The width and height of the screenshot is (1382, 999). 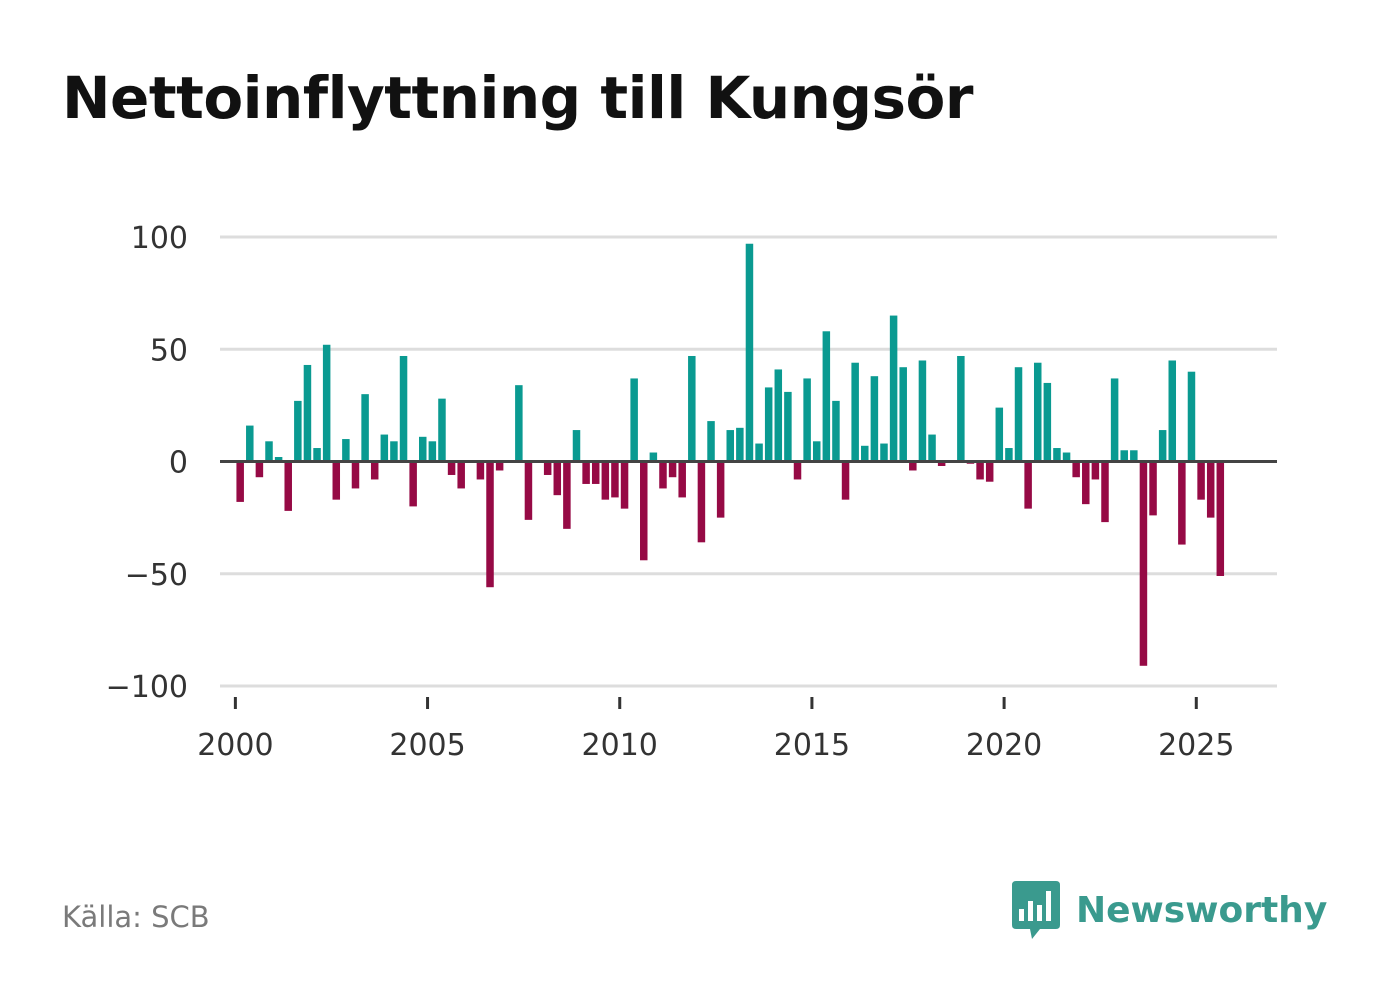 I want to click on brand-logo: Newsworthy, so click(x=1168, y=910).